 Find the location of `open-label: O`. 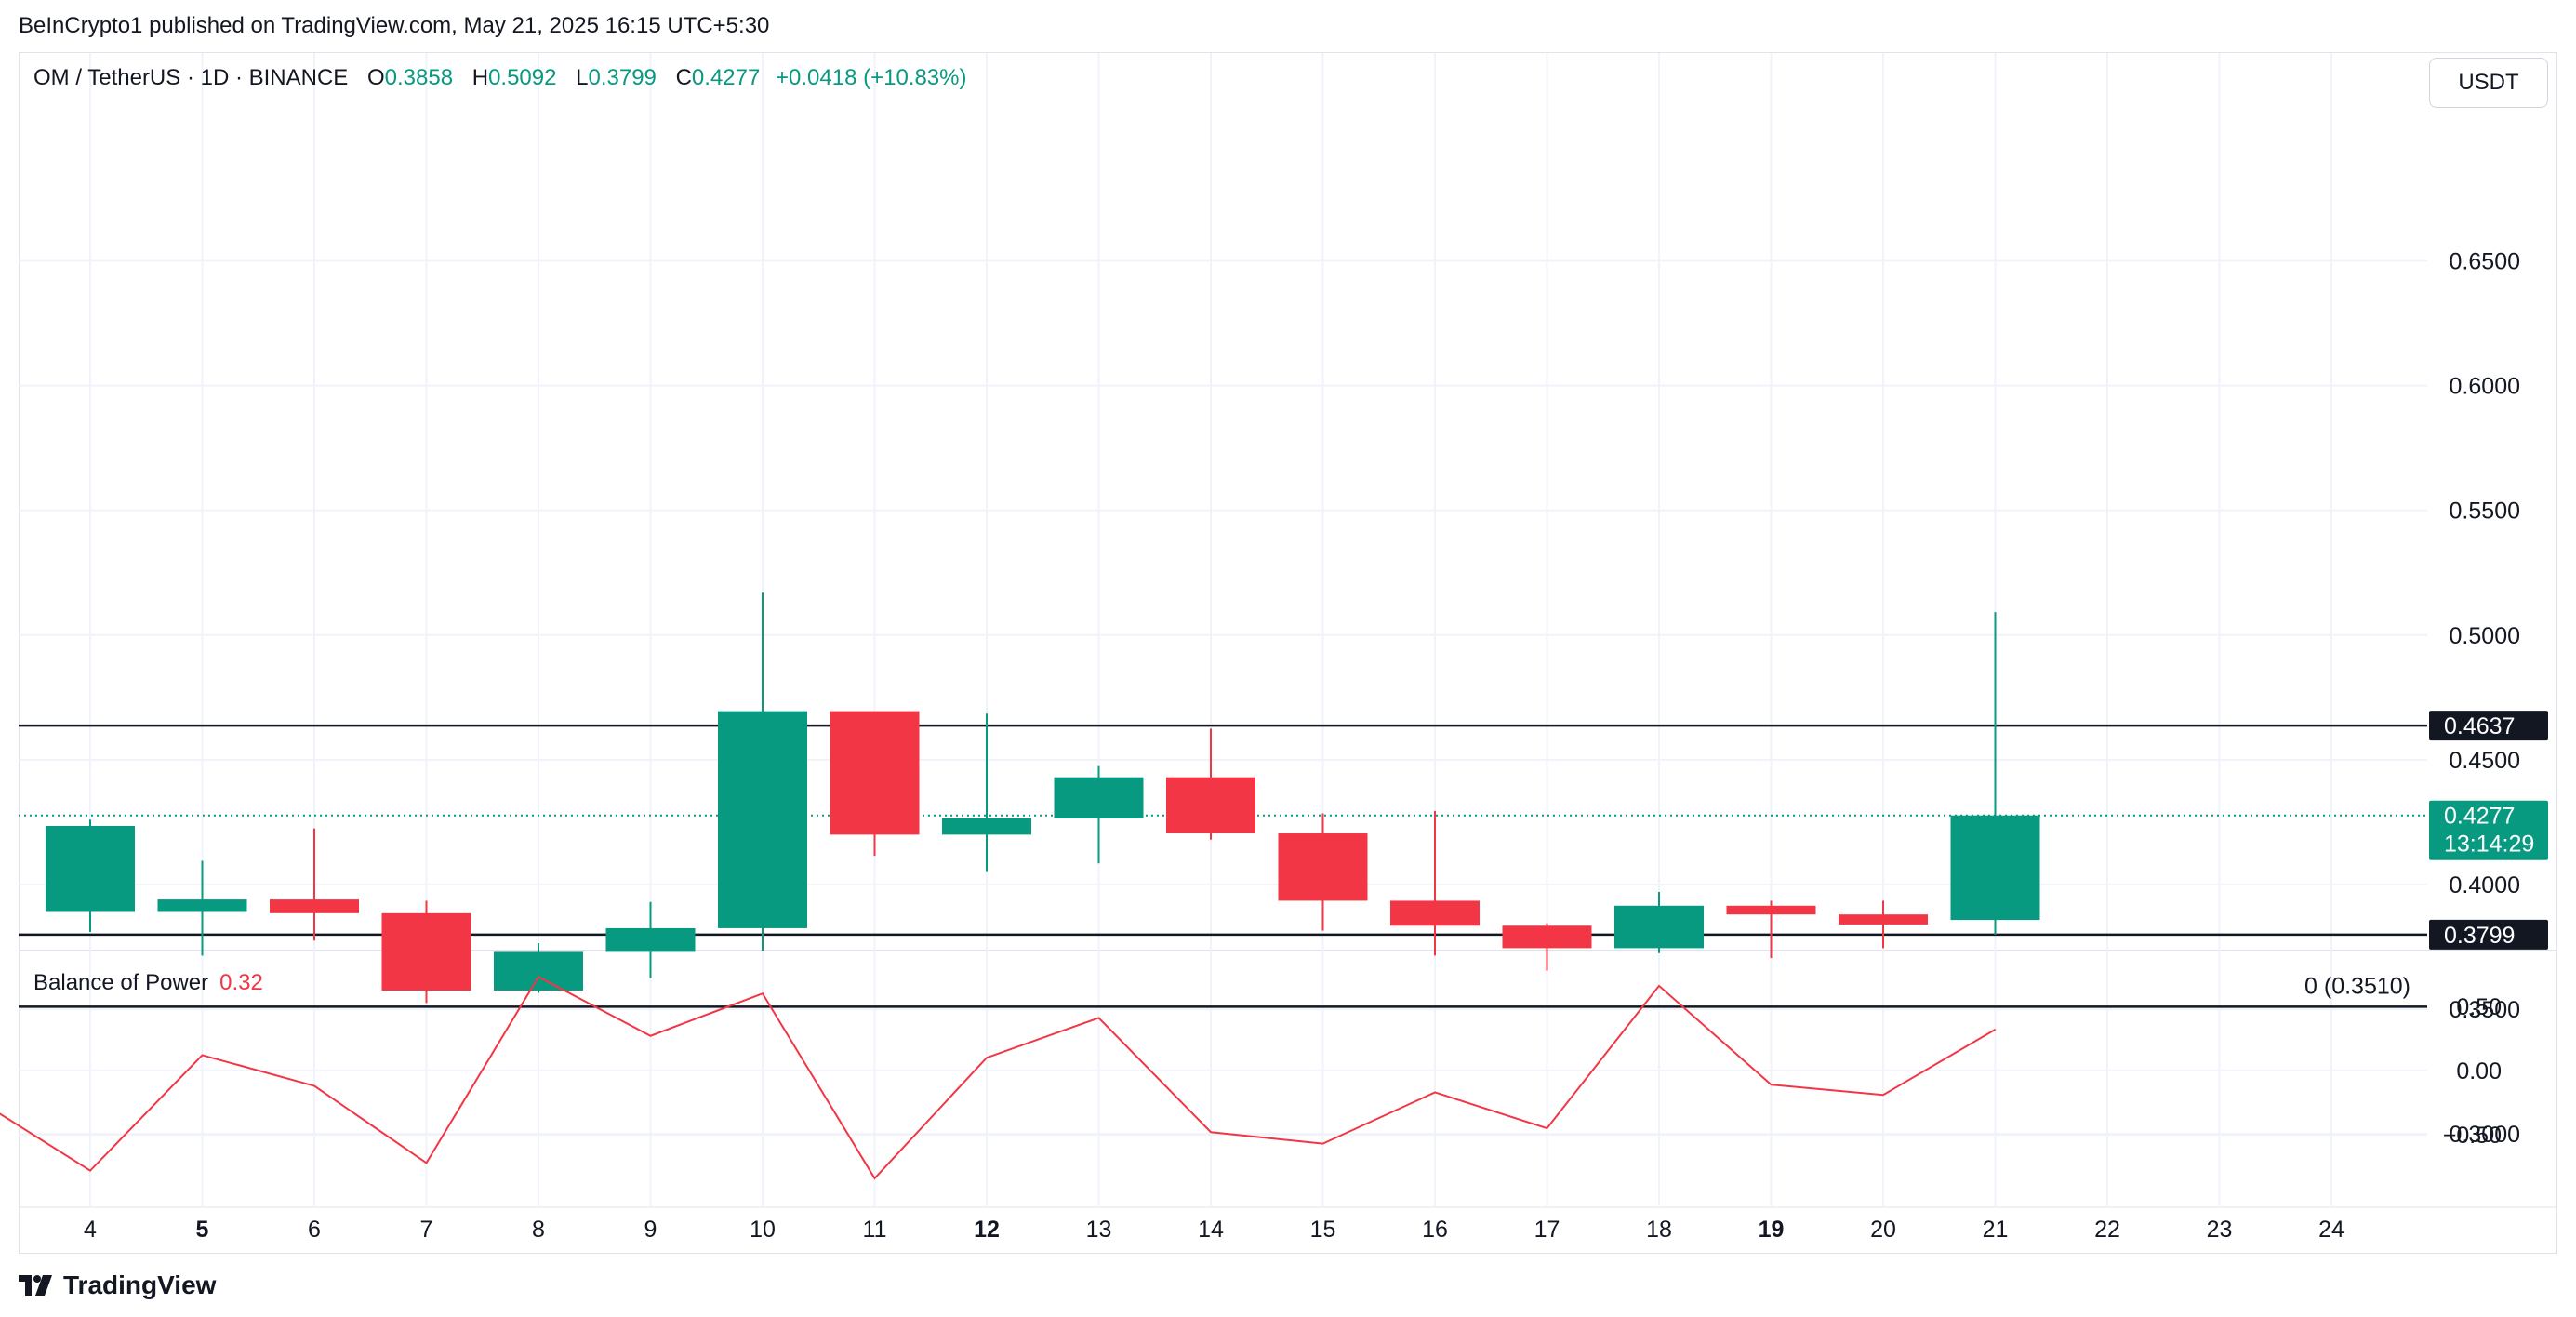

open-label: O is located at coordinates (375, 77).